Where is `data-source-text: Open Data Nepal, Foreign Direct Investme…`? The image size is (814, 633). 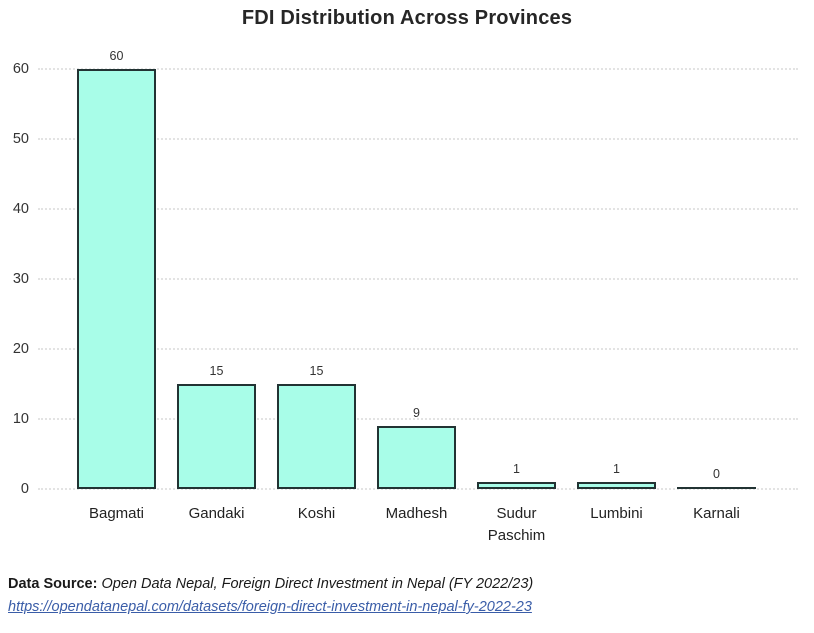
data-source-text: Open Data Nepal, Foreign Direct Investme… is located at coordinates (317, 584).